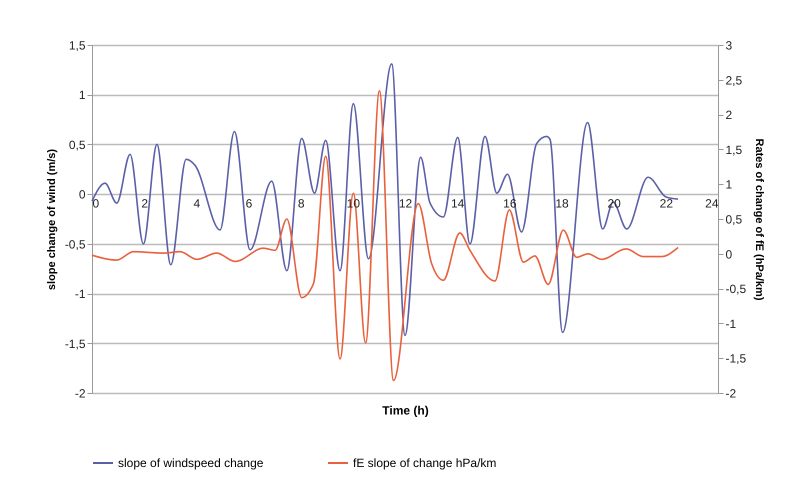 This screenshot has width=797, height=491. Describe the element at coordinates (82, 95) in the screenshot. I see `y-tick-label: 1` at that location.